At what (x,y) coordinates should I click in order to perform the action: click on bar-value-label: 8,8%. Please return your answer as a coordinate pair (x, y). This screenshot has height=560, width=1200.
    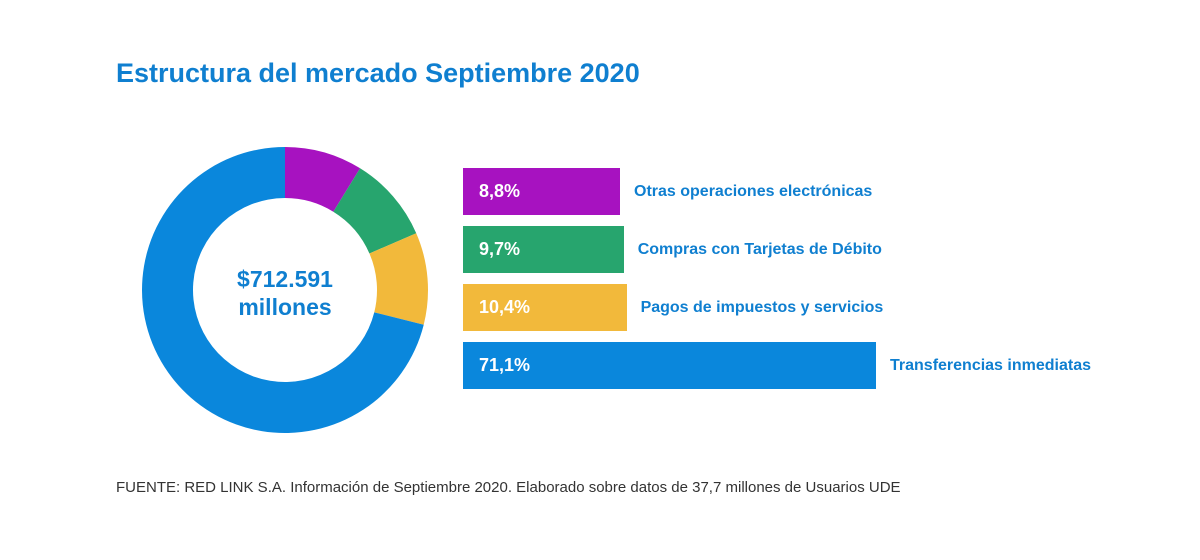
    Looking at the image, I should click on (500, 191).